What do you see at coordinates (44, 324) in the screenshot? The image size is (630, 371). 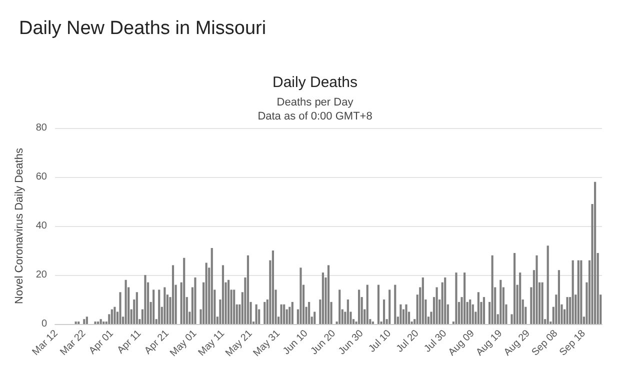 I see `y-tick-label: 0` at bounding box center [44, 324].